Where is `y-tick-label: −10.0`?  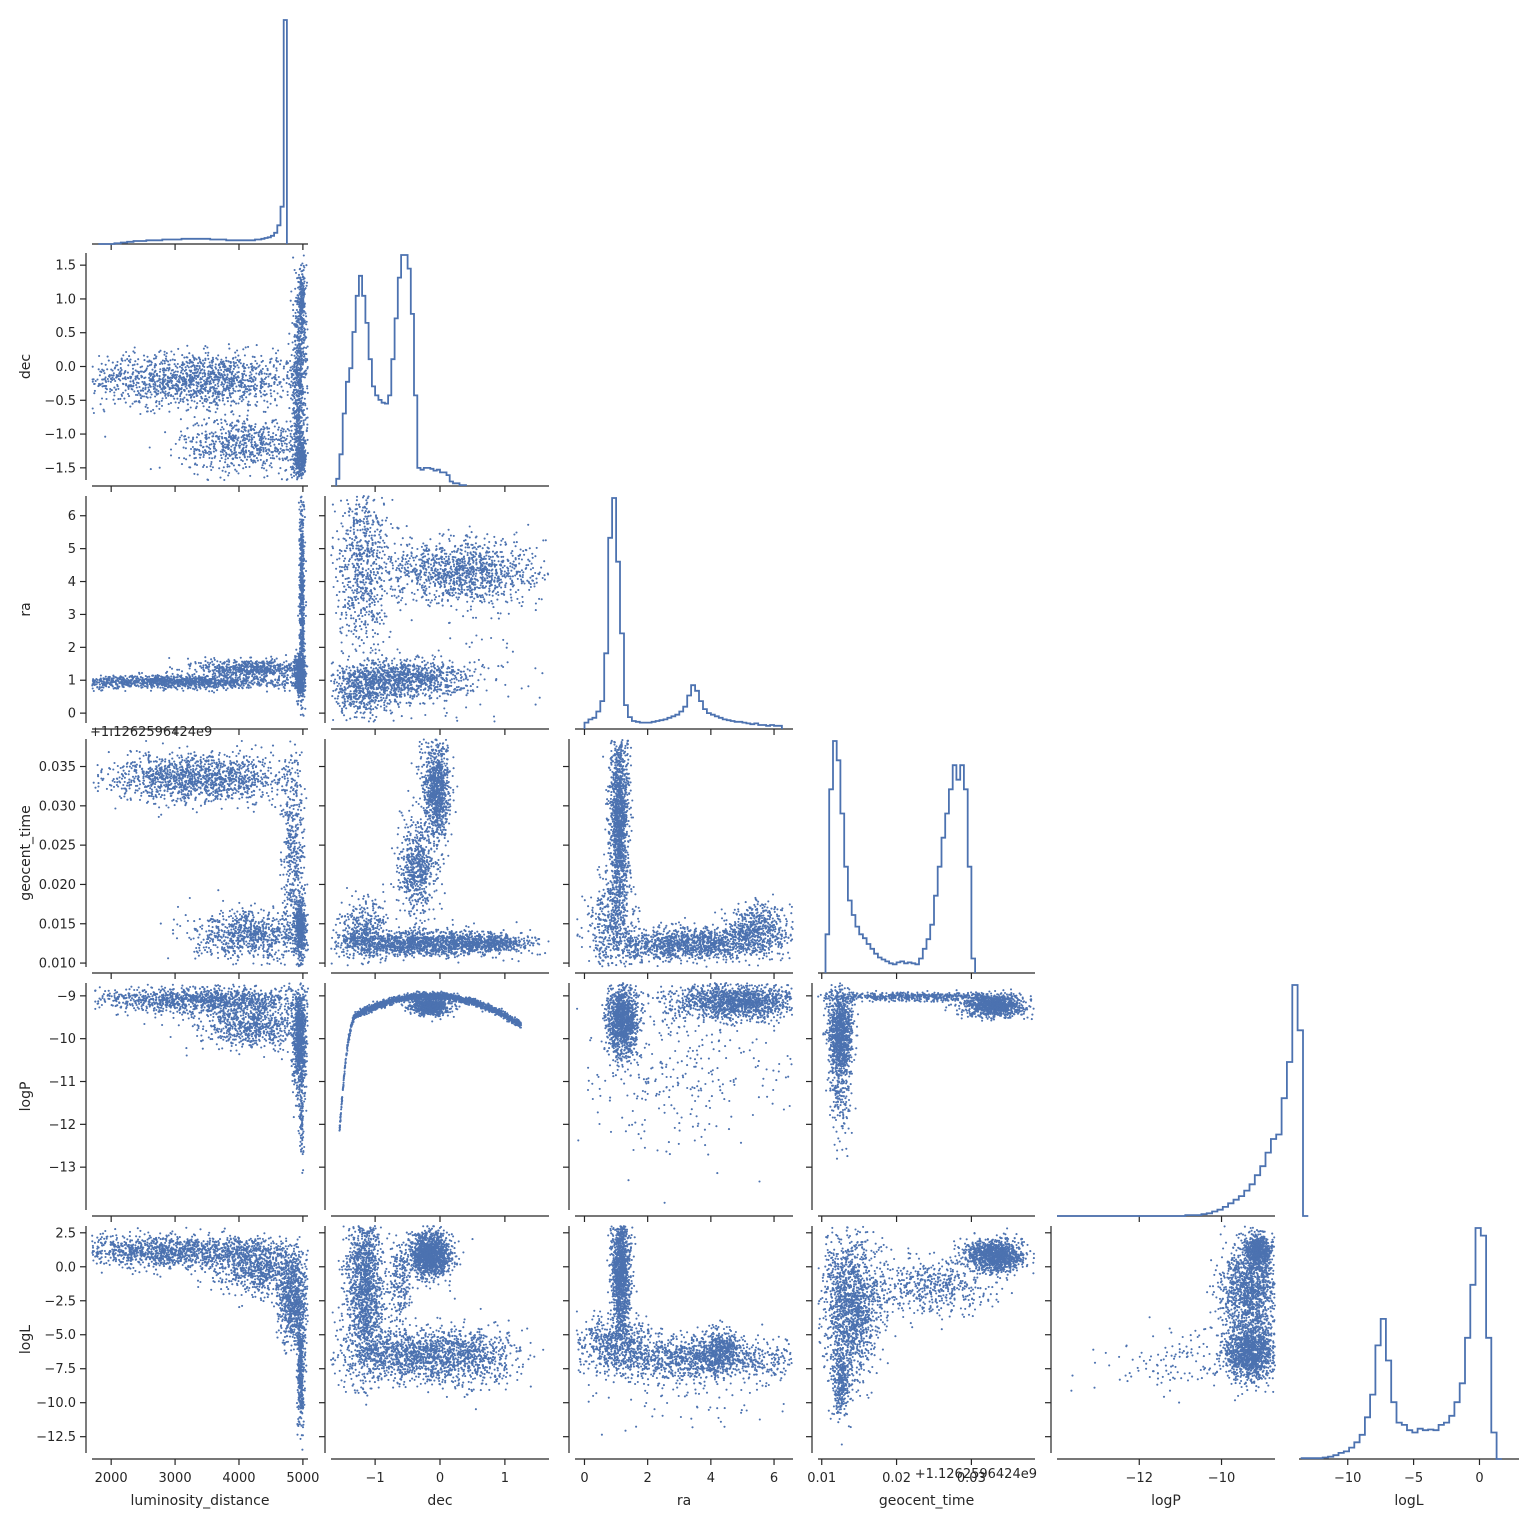 y-tick-label: −10.0 is located at coordinates (56, 1403).